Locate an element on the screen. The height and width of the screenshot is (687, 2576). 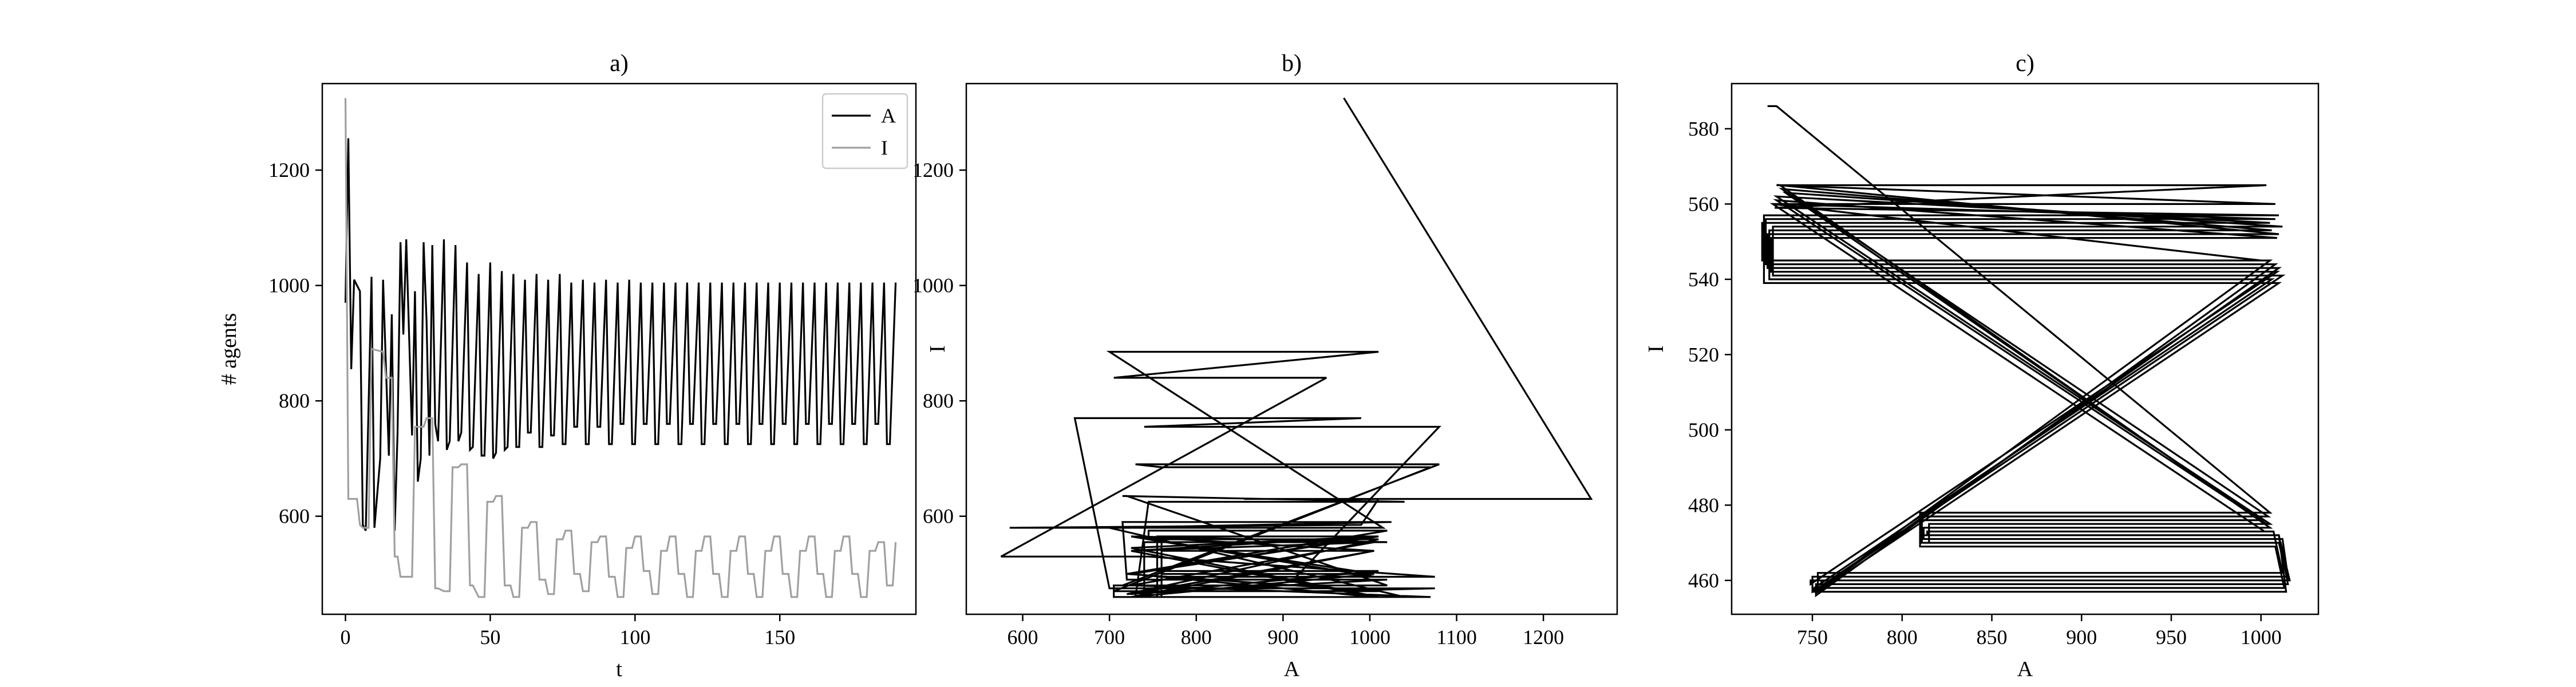
legend: AI is located at coordinates (864, 131).